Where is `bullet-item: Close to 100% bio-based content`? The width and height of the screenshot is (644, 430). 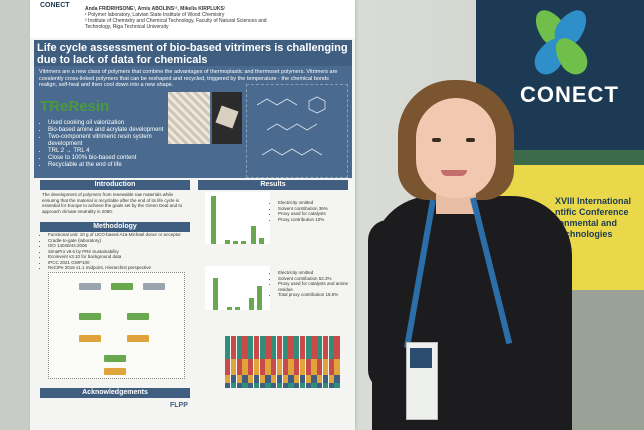 bullet-item: Close to 100% bio-based content is located at coordinates (113, 158).